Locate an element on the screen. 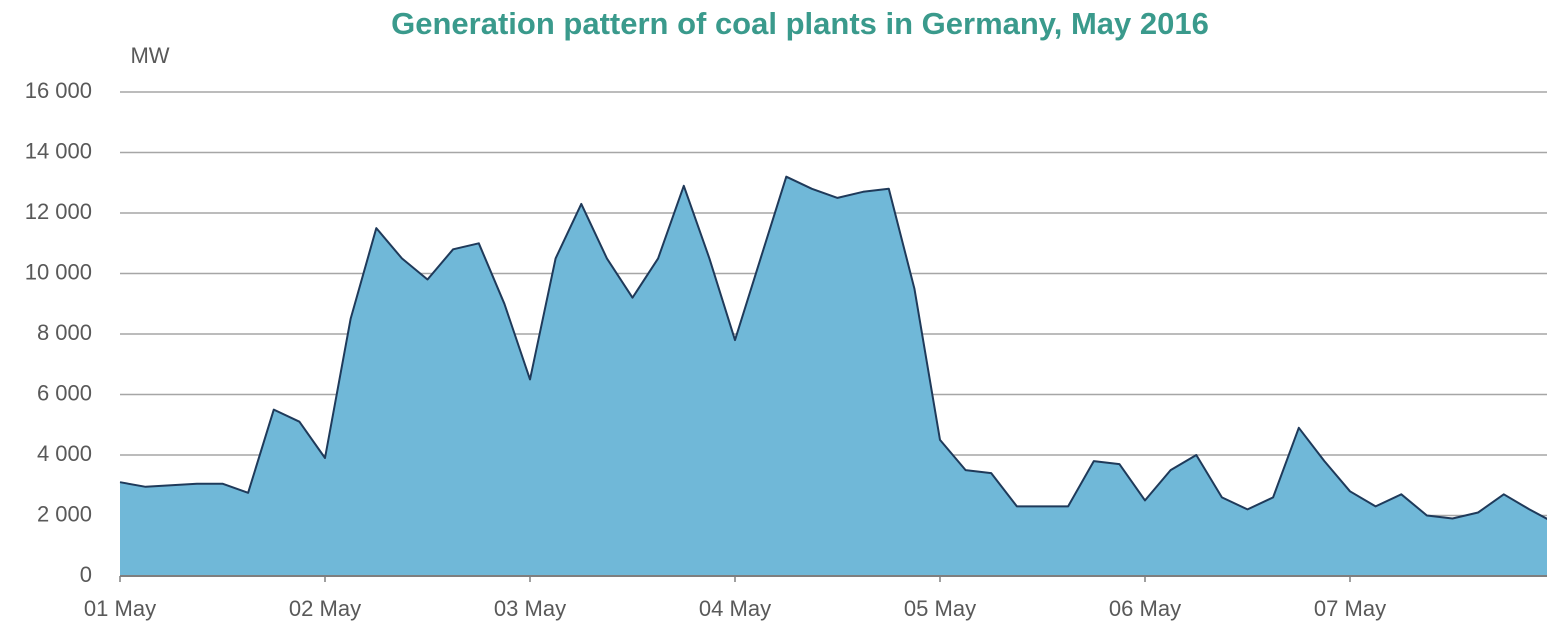 The height and width of the screenshot is (632, 1547). y-tick-label: 14 000 is located at coordinates (58, 150).